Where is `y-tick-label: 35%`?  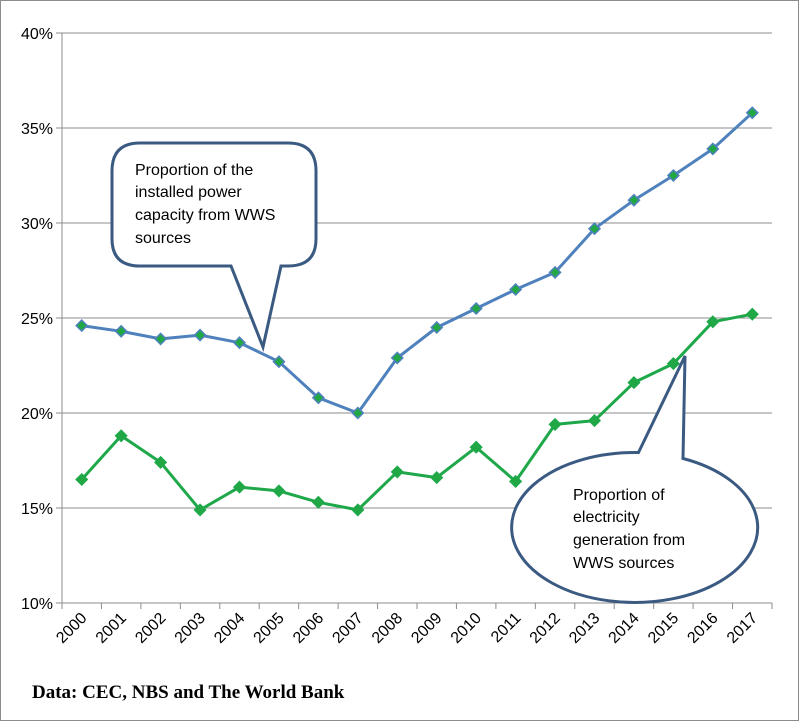
y-tick-label: 35% is located at coordinates (37, 129).